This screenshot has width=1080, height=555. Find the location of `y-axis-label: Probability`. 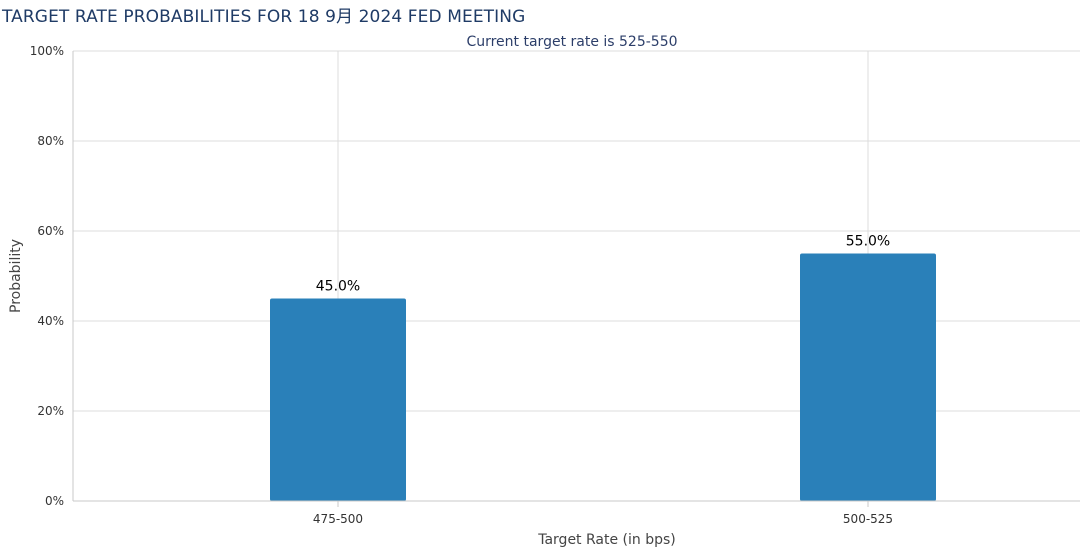

y-axis-label: Probability is located at coordinates (16, 276).